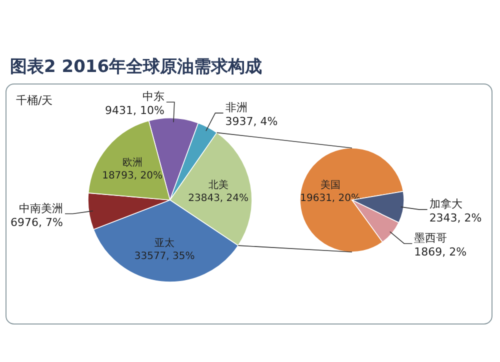 This screenshot has width=500, height=362. I want to click on chart-title: 图表2 2016年全球原油需求构成, so click(136, 67).